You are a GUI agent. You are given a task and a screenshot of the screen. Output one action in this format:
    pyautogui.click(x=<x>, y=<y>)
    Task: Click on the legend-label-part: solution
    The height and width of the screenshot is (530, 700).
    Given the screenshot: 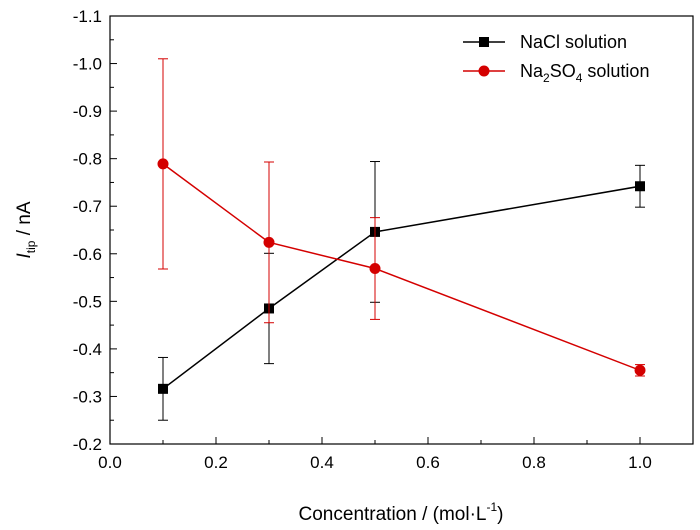 What is the action you would take?
    pyautogui.click(x=615, y=71)
    